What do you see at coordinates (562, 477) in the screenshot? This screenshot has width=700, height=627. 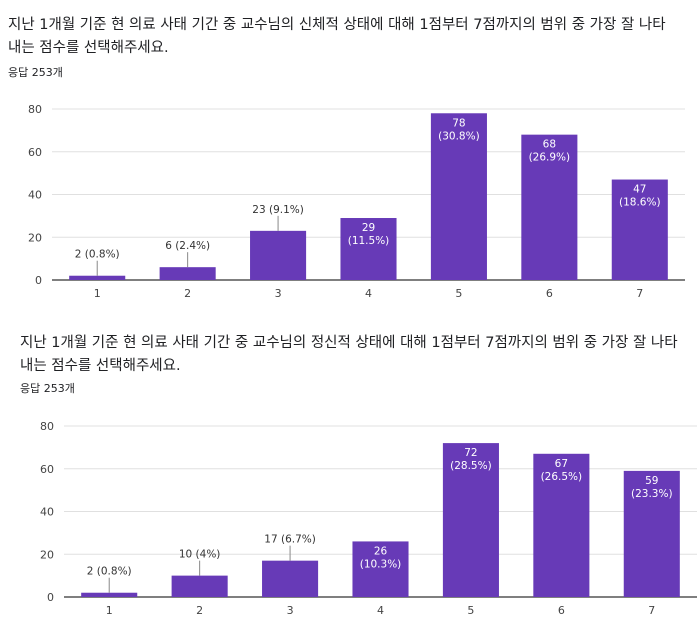 I see `data-label-percent: (26.5%)` at bounding box center [562, 477].